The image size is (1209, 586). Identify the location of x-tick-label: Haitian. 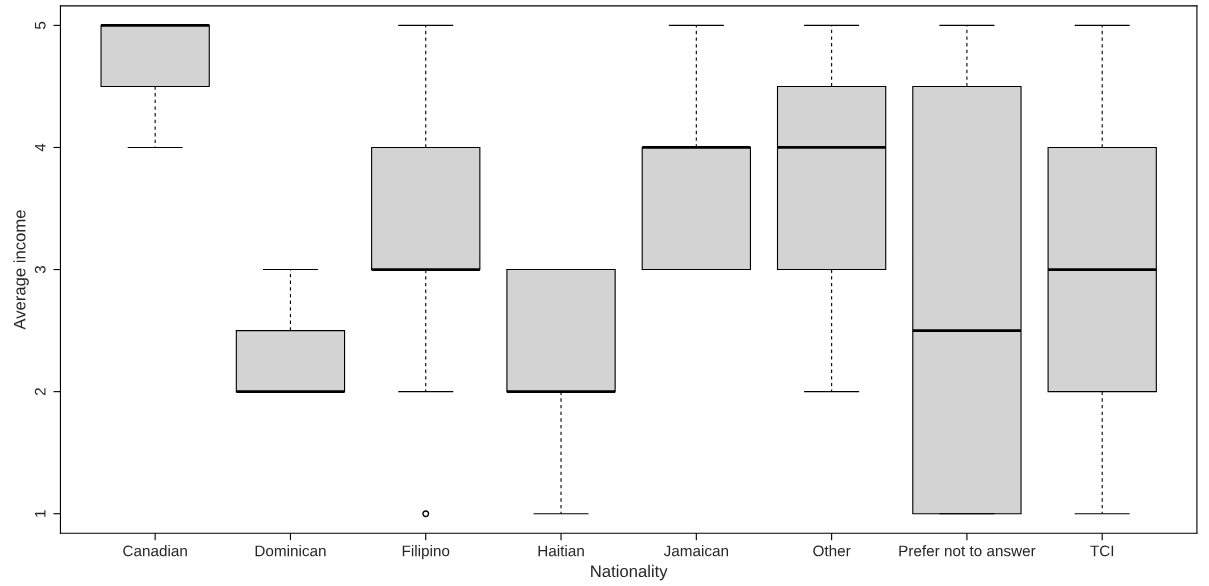
(561, 551).